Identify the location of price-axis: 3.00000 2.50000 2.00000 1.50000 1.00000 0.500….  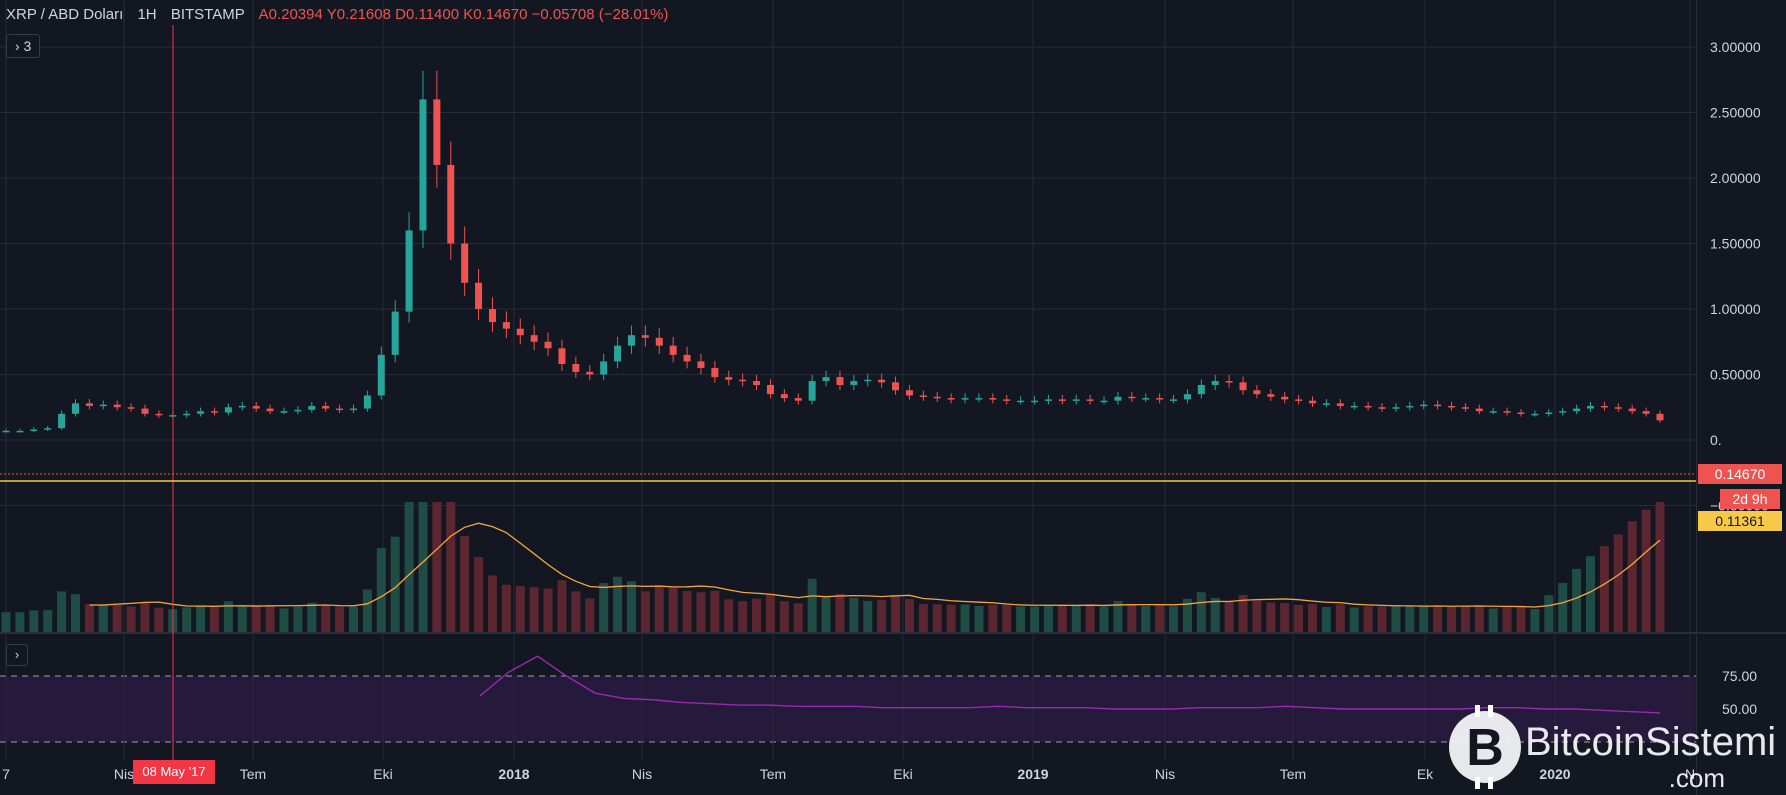
(1739, 276).